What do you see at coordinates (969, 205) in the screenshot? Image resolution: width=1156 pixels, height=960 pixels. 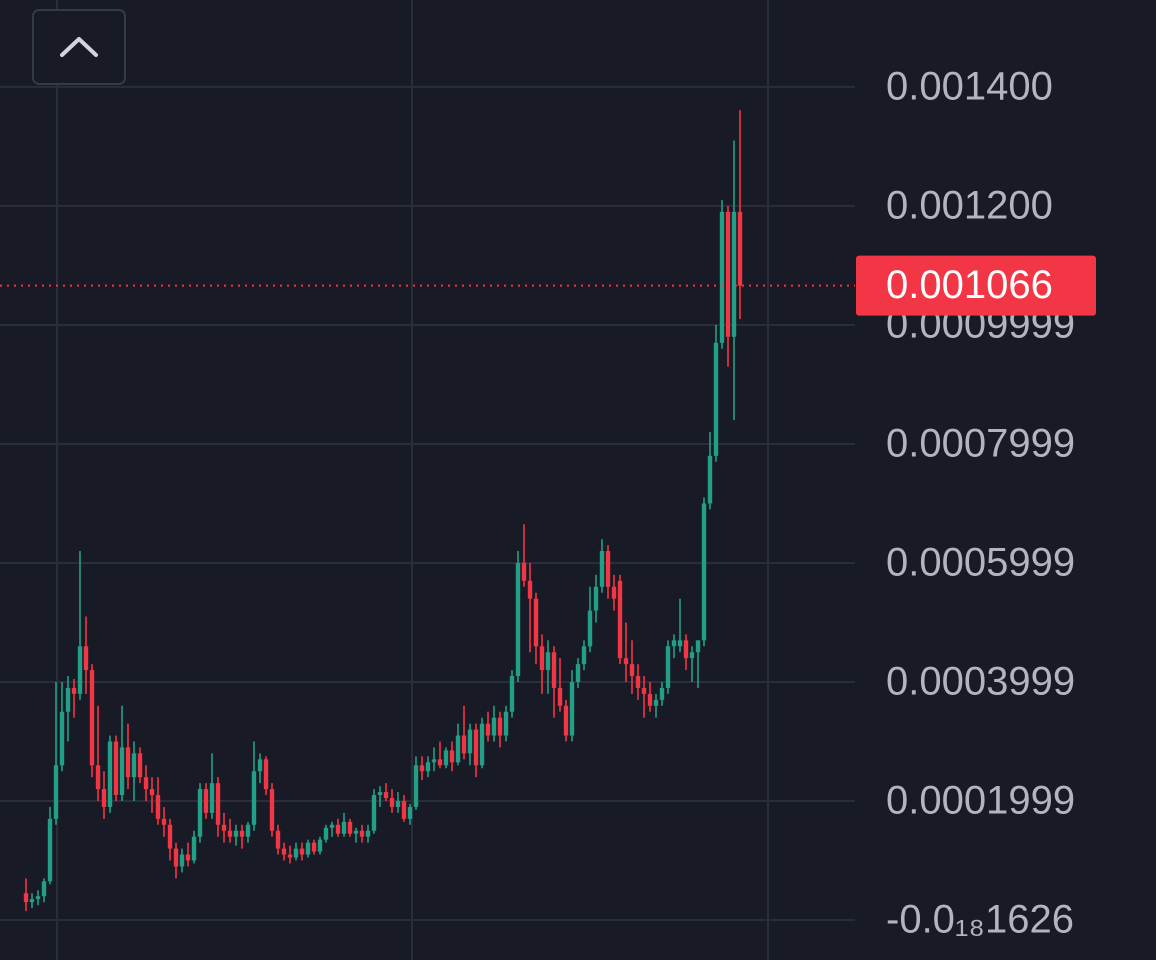 I see `y-tick-label: 0.001200` at bounding box center [969, 205].